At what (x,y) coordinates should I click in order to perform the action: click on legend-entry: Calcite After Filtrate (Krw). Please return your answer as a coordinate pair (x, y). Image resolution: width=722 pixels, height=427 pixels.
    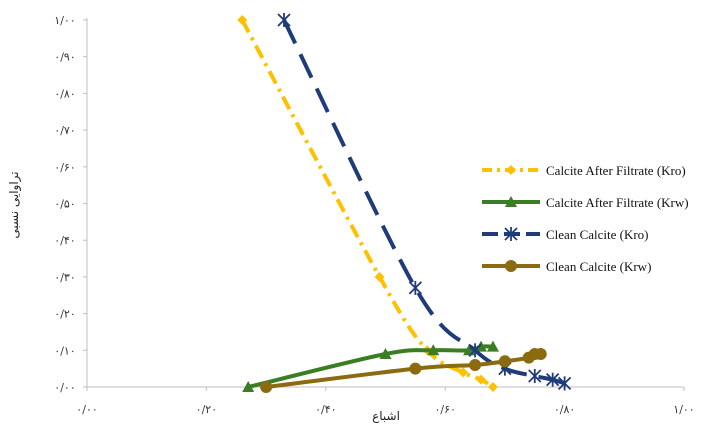
    Looking at the image, I should click on (585, 202).